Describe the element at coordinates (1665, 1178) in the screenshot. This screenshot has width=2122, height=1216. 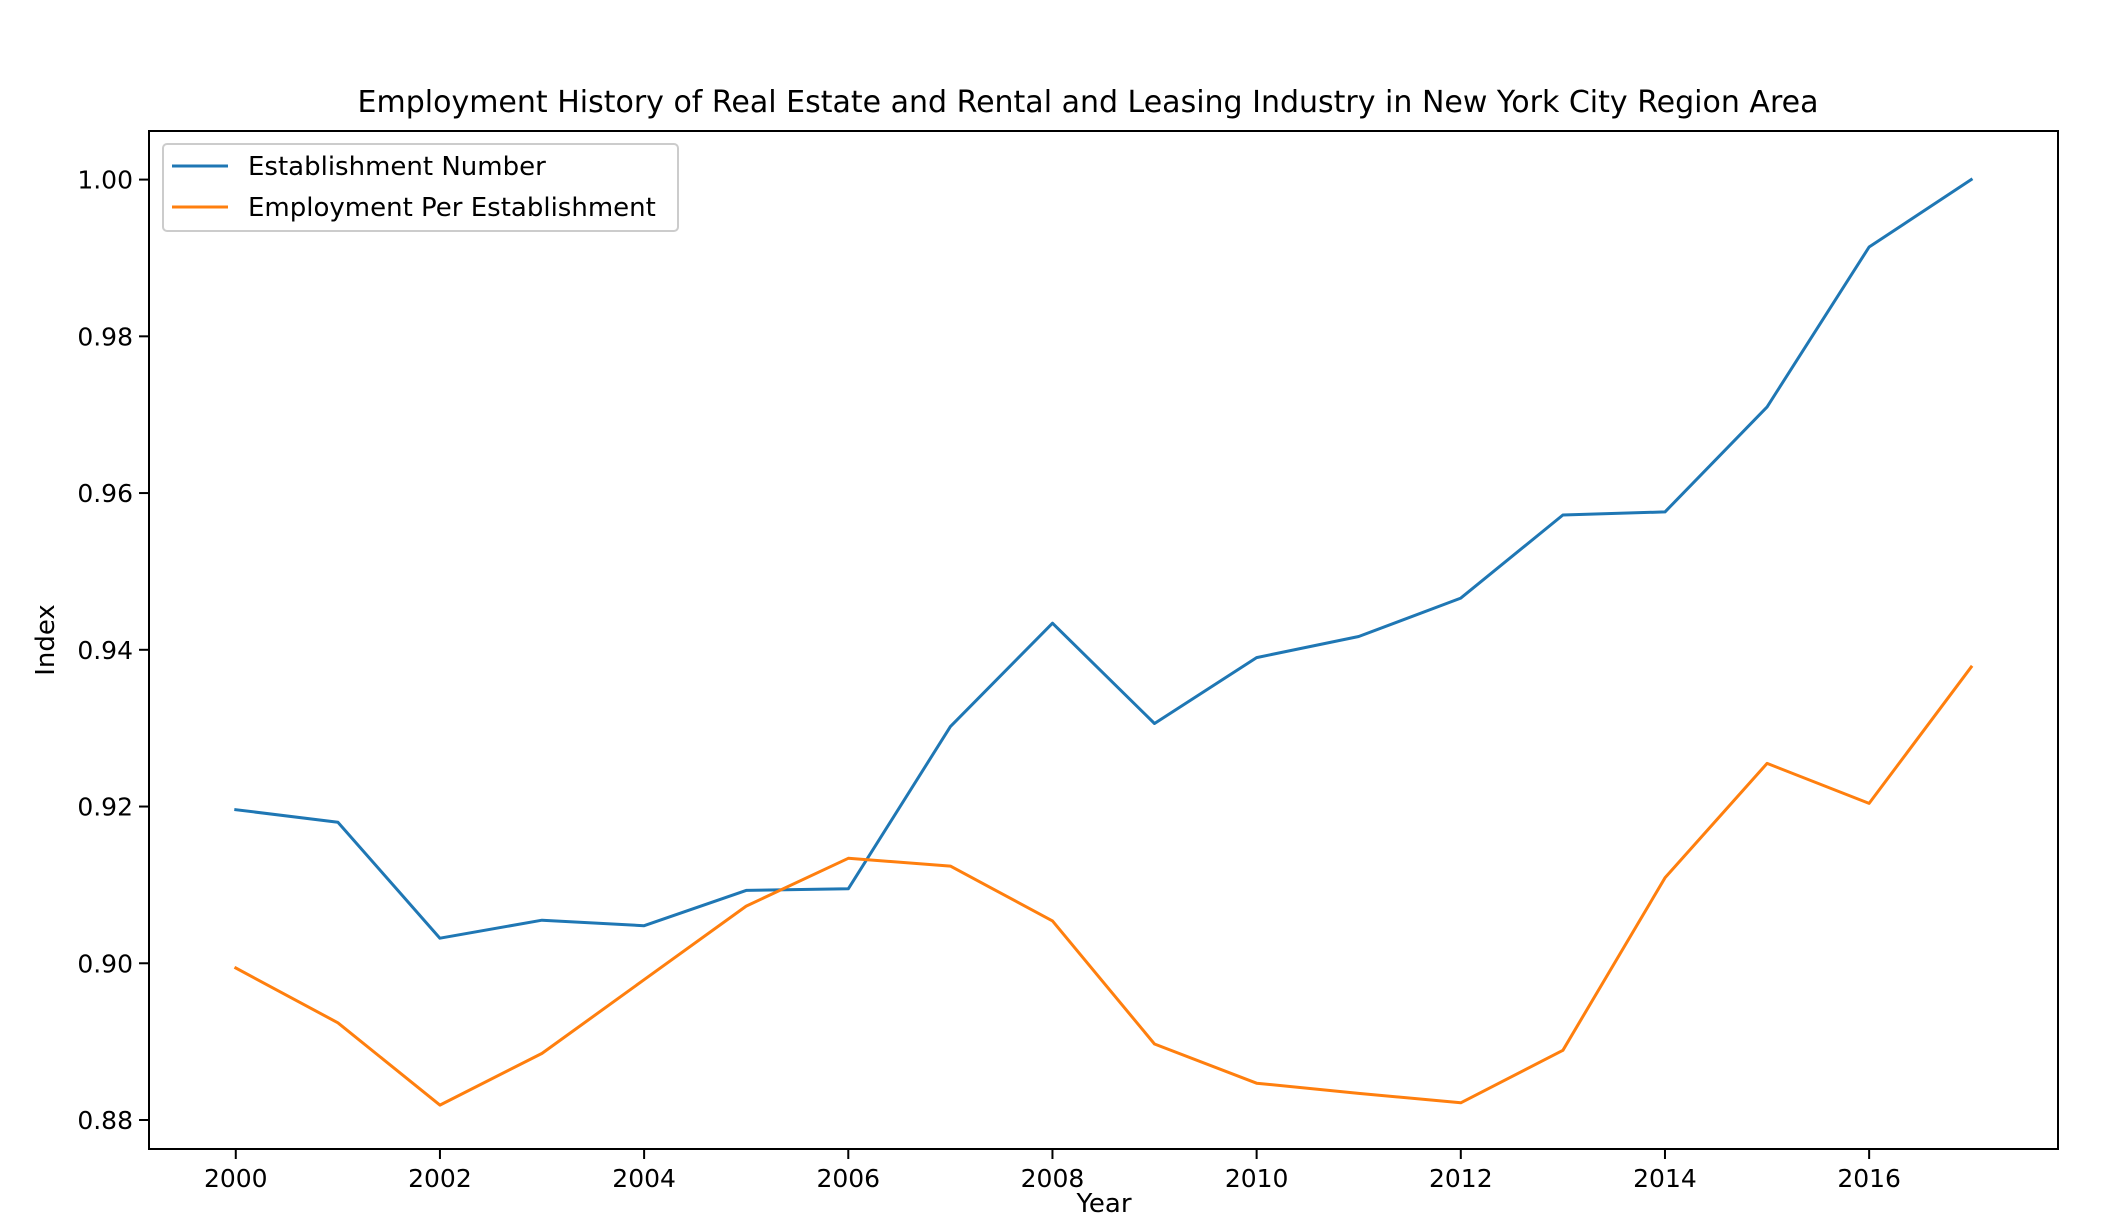
I see `x-tick-label: 2014` at that location.